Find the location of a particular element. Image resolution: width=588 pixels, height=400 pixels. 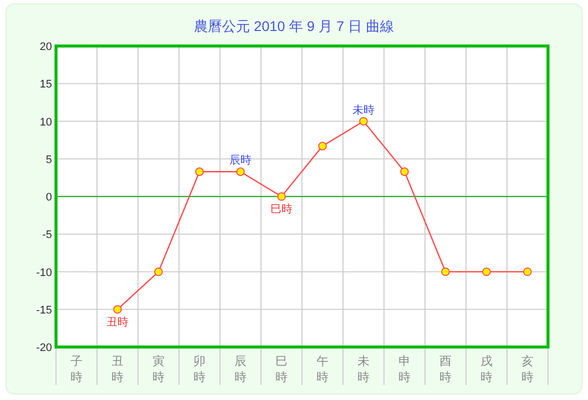

y-tick-label: -5 is located at coordinates (47, 235).